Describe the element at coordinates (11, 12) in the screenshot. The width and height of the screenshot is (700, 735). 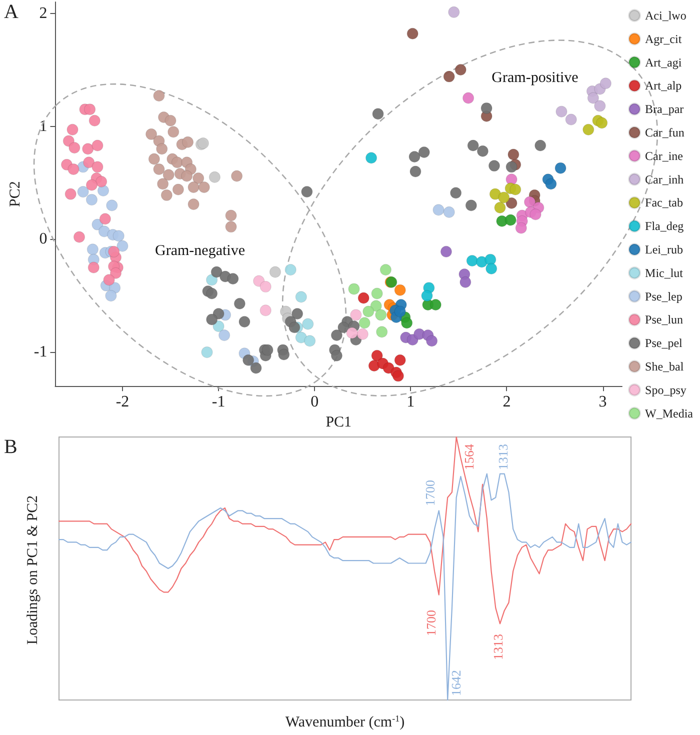
I see `chart-title: A` at that location.